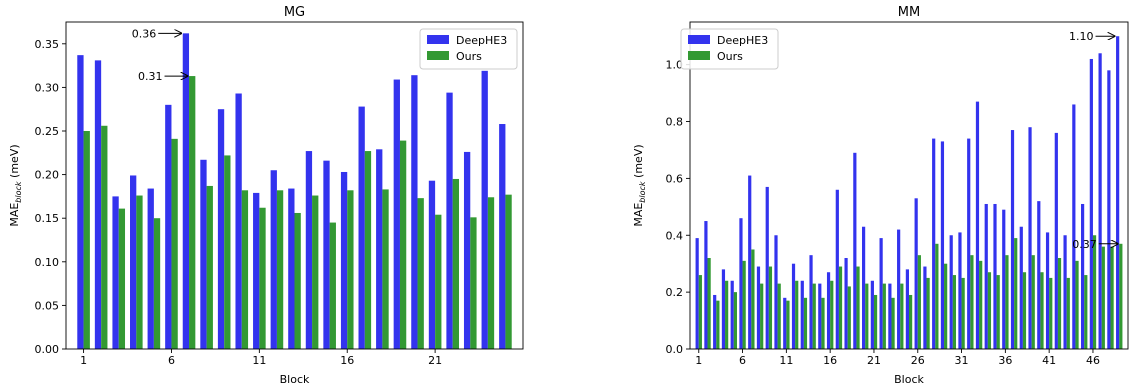 This screenshot has width=1138, height=388. Describe the element at coordinates (918, 360) in the screenshot. I see `x-tick-label: 26` at that location.